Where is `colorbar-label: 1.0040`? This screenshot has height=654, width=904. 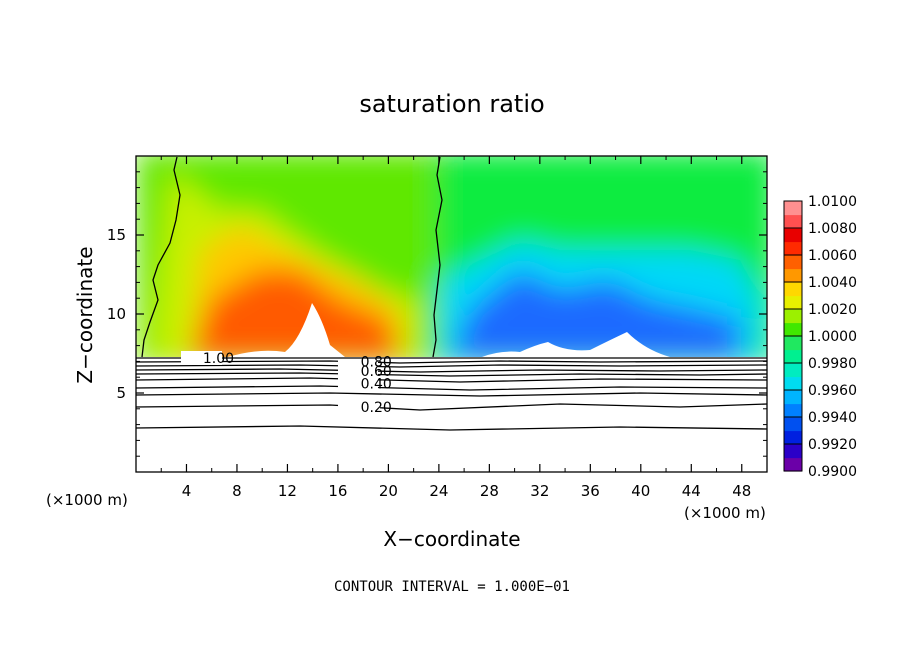
colorbar-label: 1.0040 is located at coordinates (832, 283).